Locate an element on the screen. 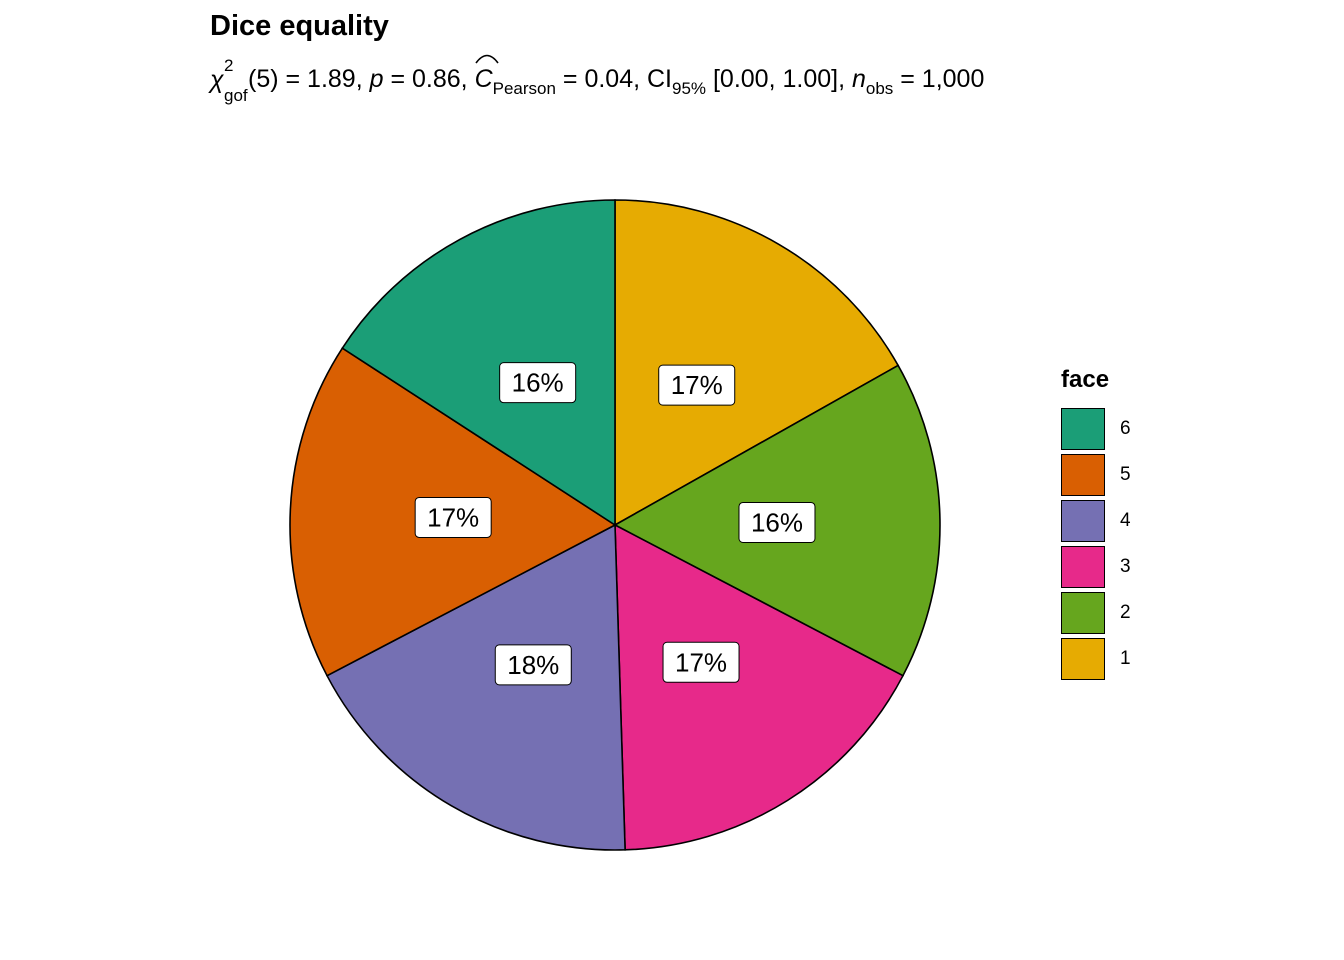 This screenshot has height=960, width=1344. ci-text: [0.00, 1.00], is located at coordinates (779, 79).